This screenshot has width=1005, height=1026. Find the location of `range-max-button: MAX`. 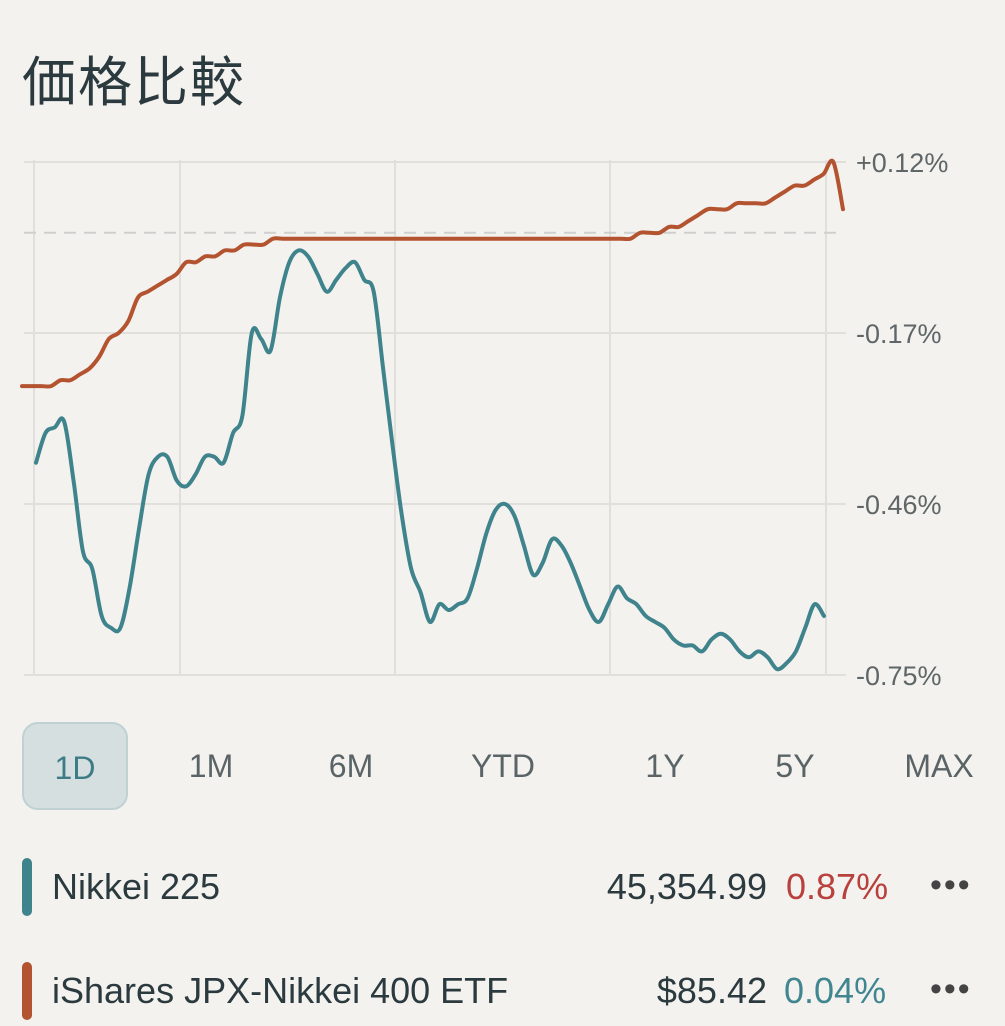

range-max-button: MAX is located at coordinates (939, 766).